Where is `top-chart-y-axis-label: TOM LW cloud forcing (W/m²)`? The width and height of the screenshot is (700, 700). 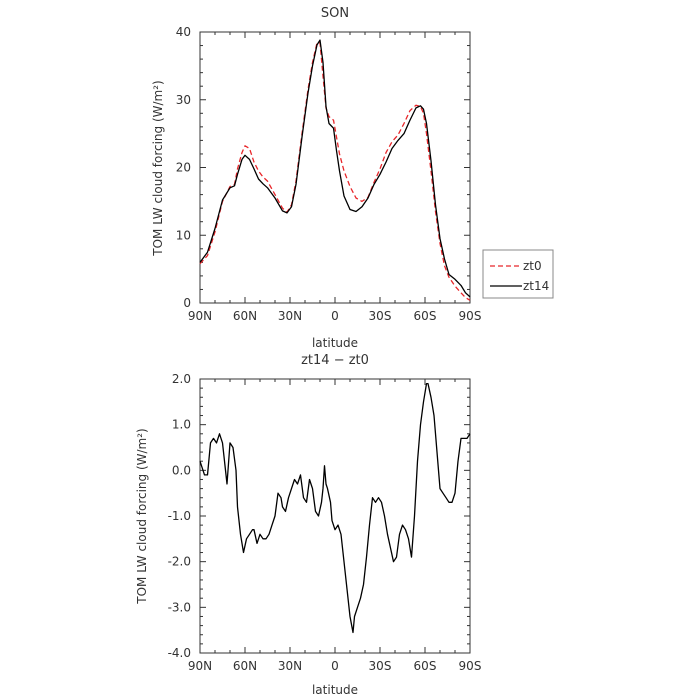
top-chart-y-axis-label: TOM LW cloud forcing (W/m²) is located at coordinates (158, 168).